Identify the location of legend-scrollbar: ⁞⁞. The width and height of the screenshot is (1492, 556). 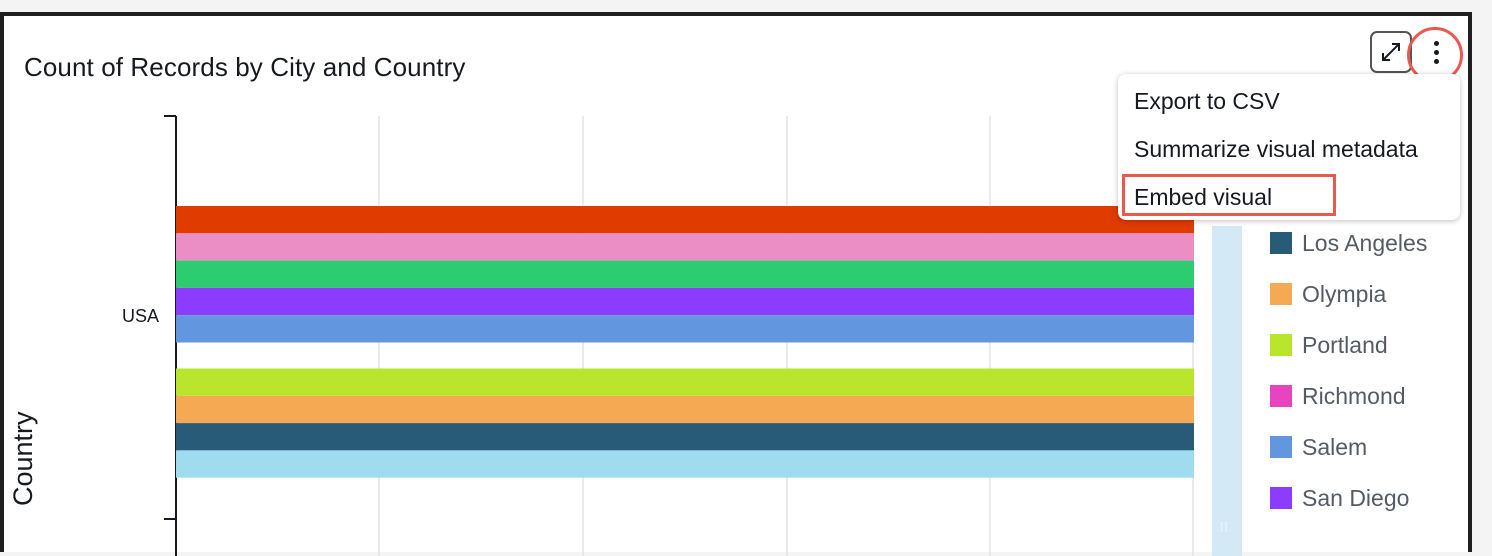
(1227, 391).